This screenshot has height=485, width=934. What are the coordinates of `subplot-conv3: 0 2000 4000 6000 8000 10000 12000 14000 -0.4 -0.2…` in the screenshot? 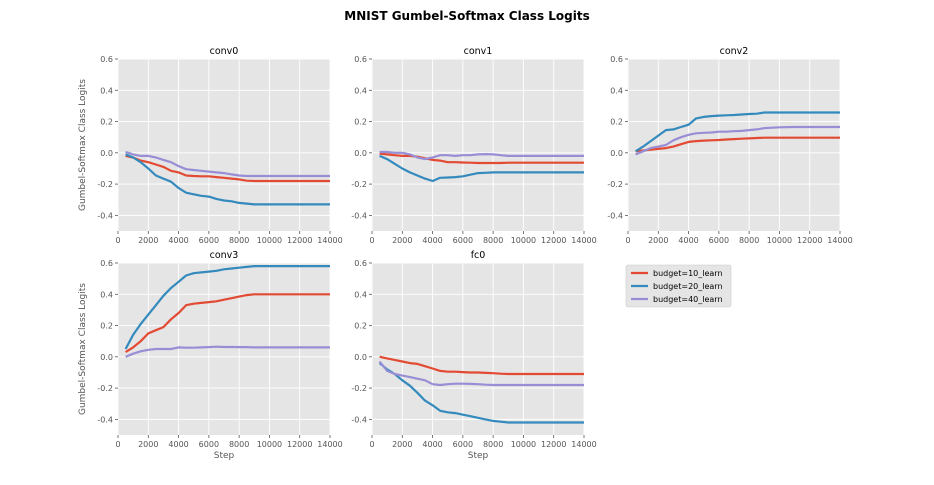 It's located at (210, 355).